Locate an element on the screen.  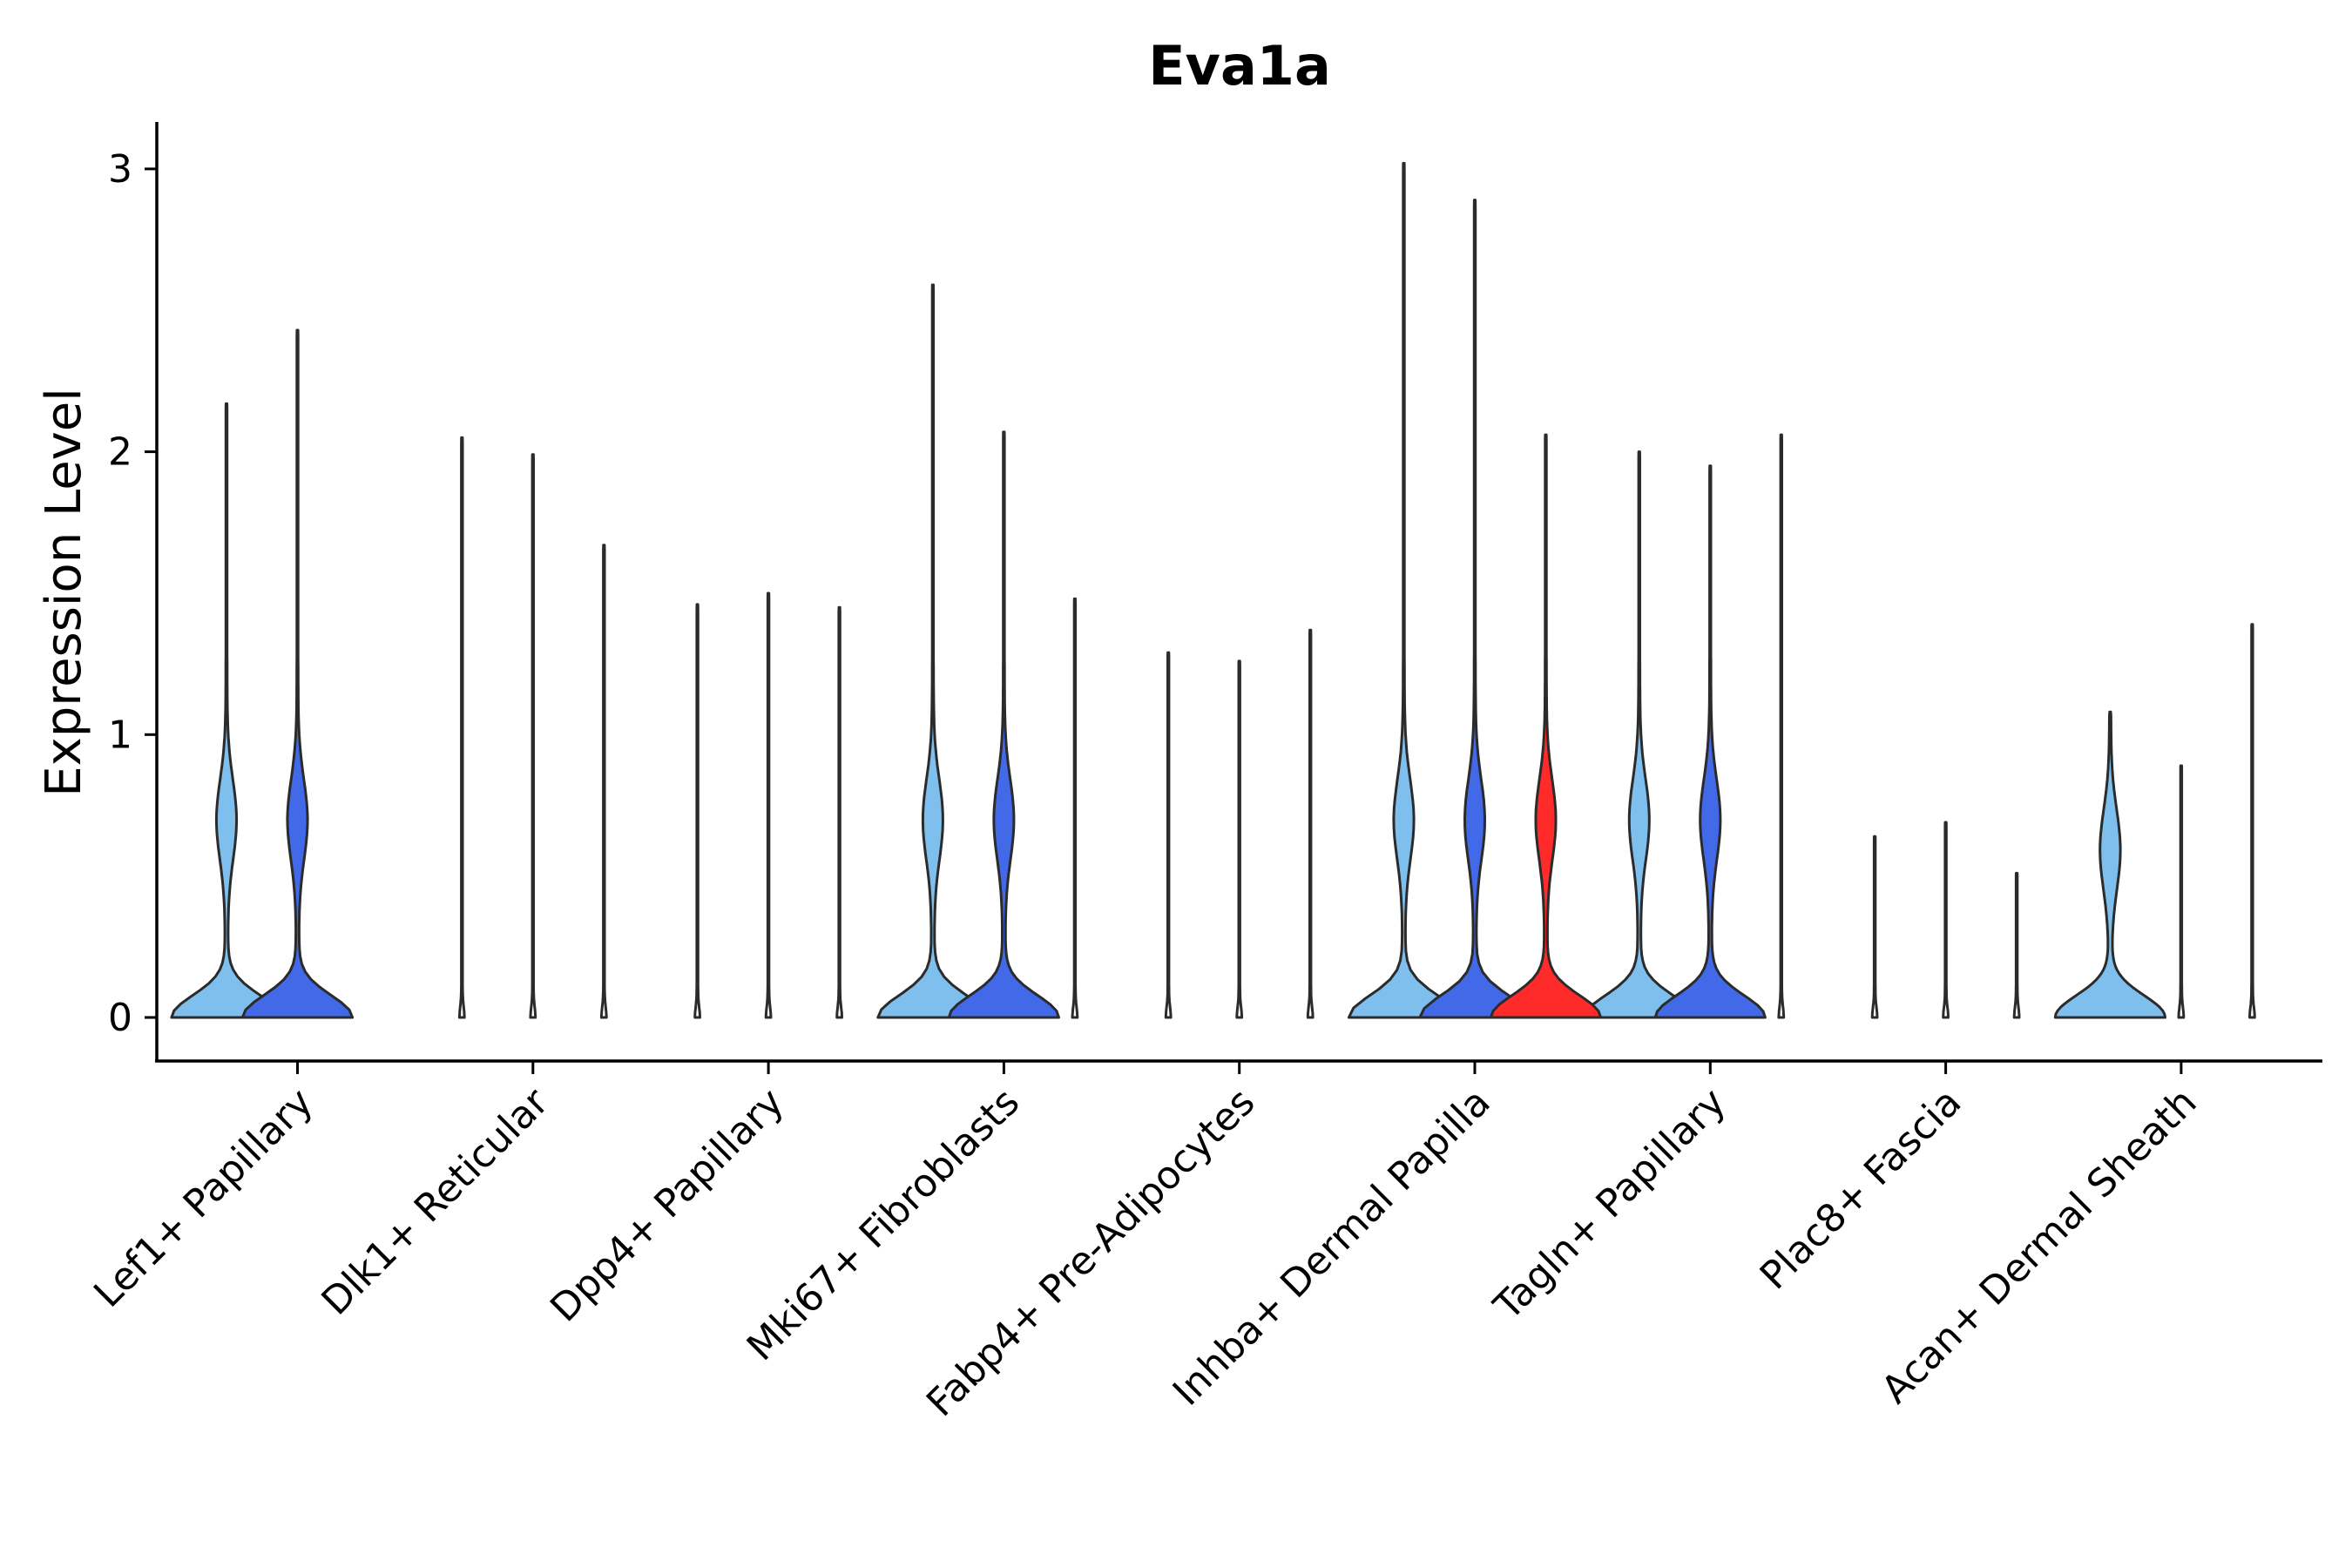
x-tick-label: Mki67+ Fibroblasts is located at coordinates (884, 1224).